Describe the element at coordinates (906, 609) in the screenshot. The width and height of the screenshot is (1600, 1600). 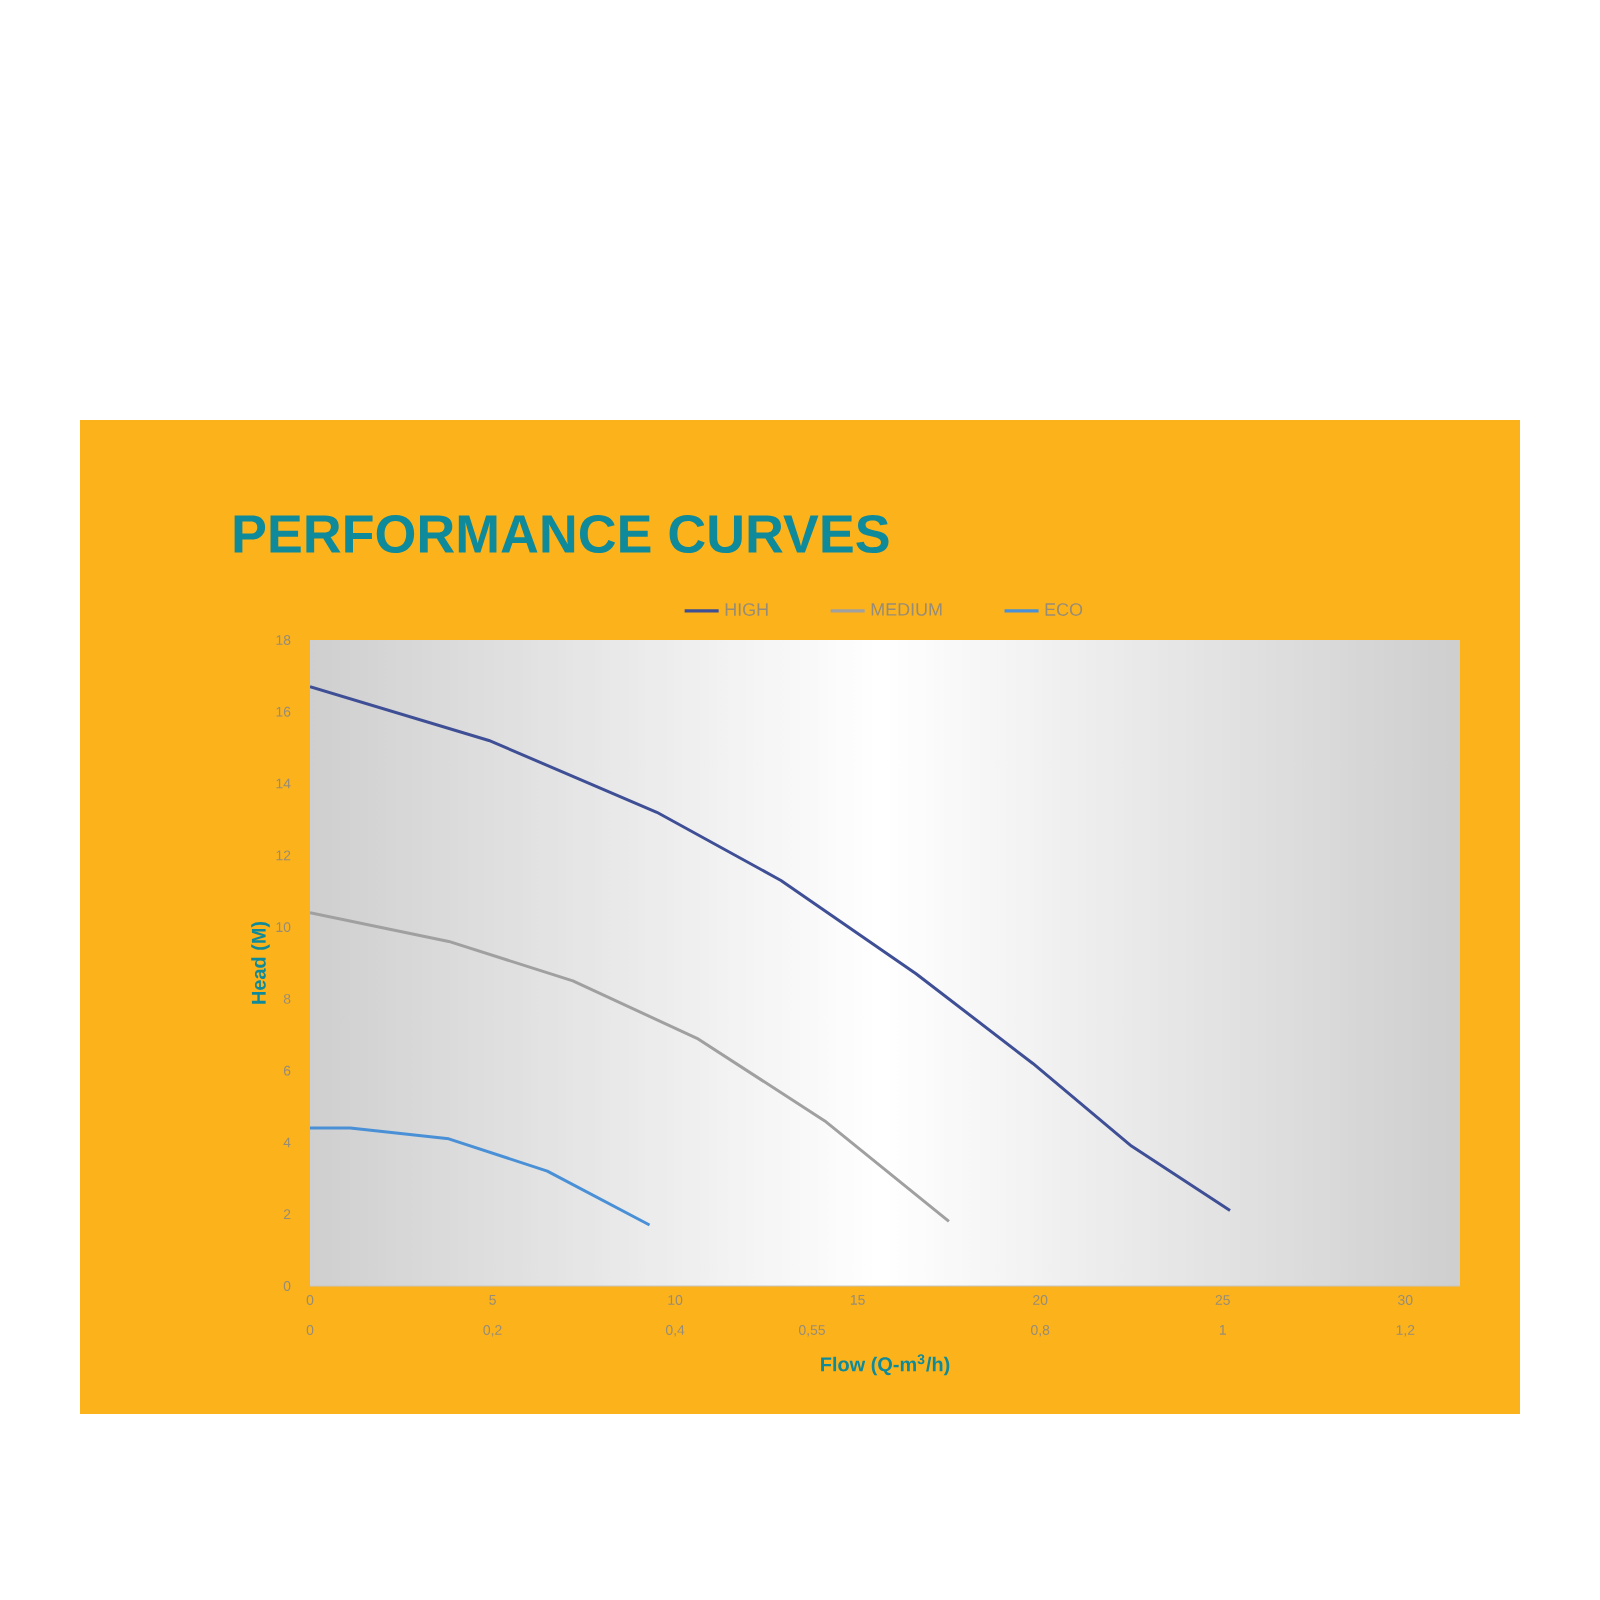
I see `legend-label: MEDIUM` at that location.